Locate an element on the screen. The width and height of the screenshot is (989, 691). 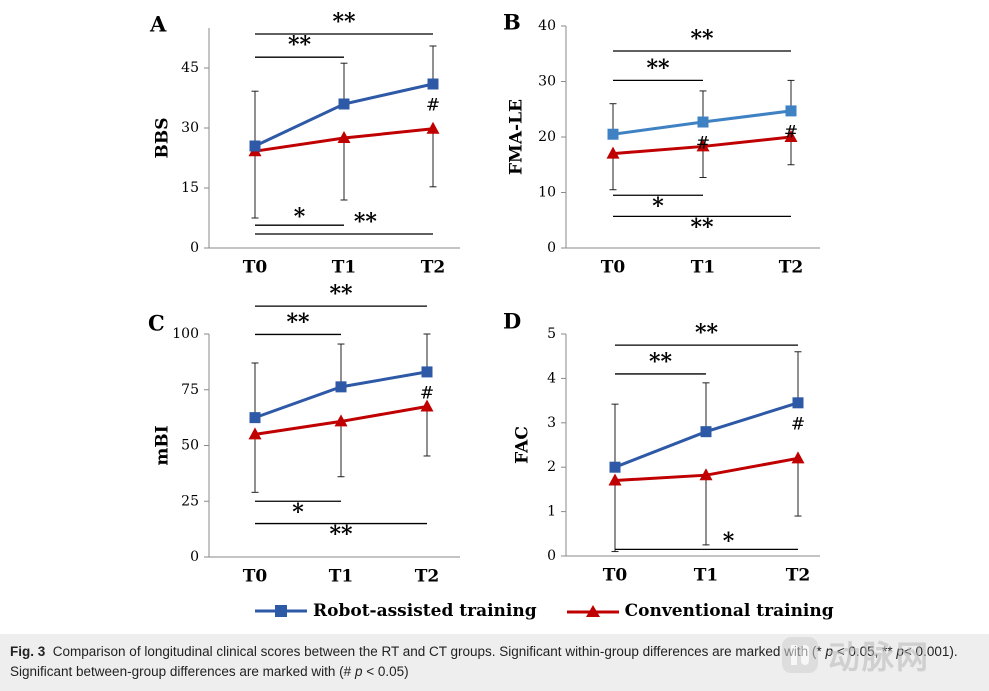
panel-d-bracket-label-0: ** is located at coordinates (707, 333).